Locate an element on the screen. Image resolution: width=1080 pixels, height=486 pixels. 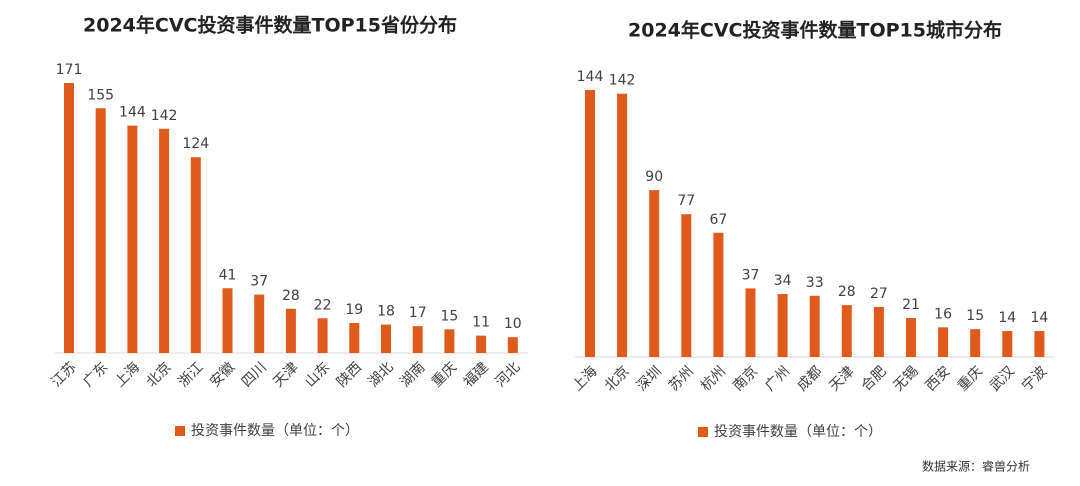
data-label: 41 is located at coordinates (228, 275).